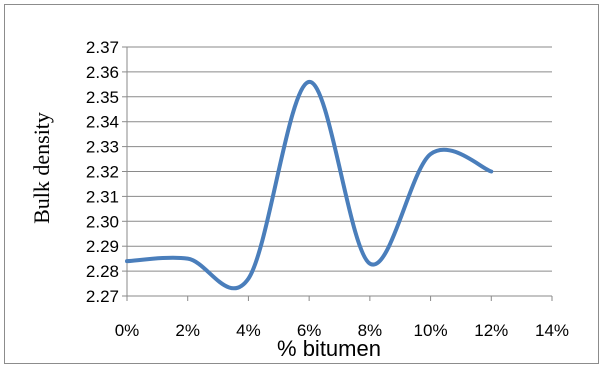 The height and width of the screenshot is (370, 605). I want to click on y-tick-label: 2.28, so click(102, 271).